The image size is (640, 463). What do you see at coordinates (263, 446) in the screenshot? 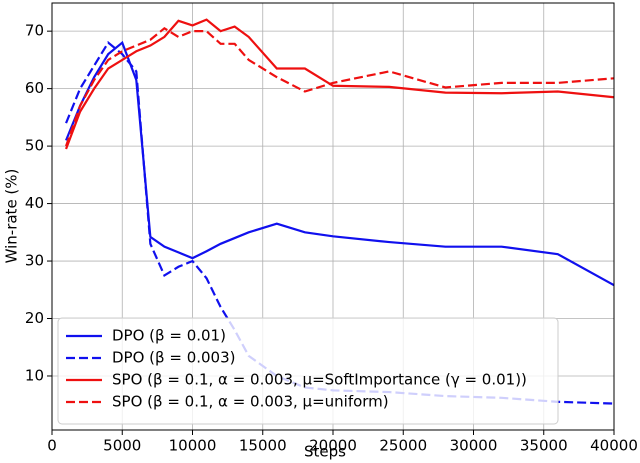
I see `x-tick-label: 15000` at bounding box center [263, 446].